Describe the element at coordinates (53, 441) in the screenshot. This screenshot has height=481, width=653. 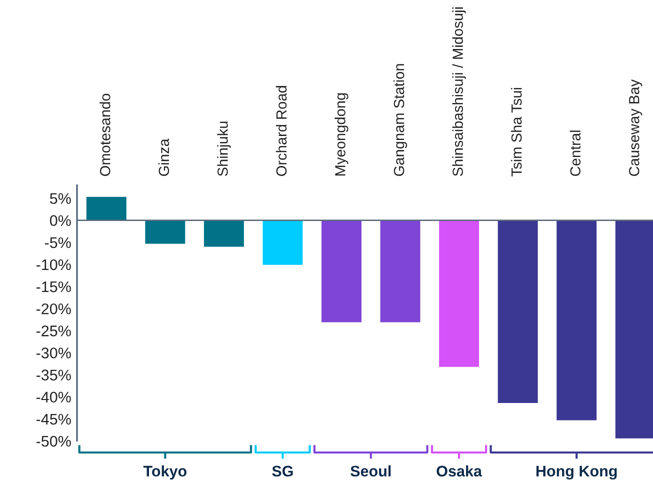
I see `y-tick-label: -50%` at that location.